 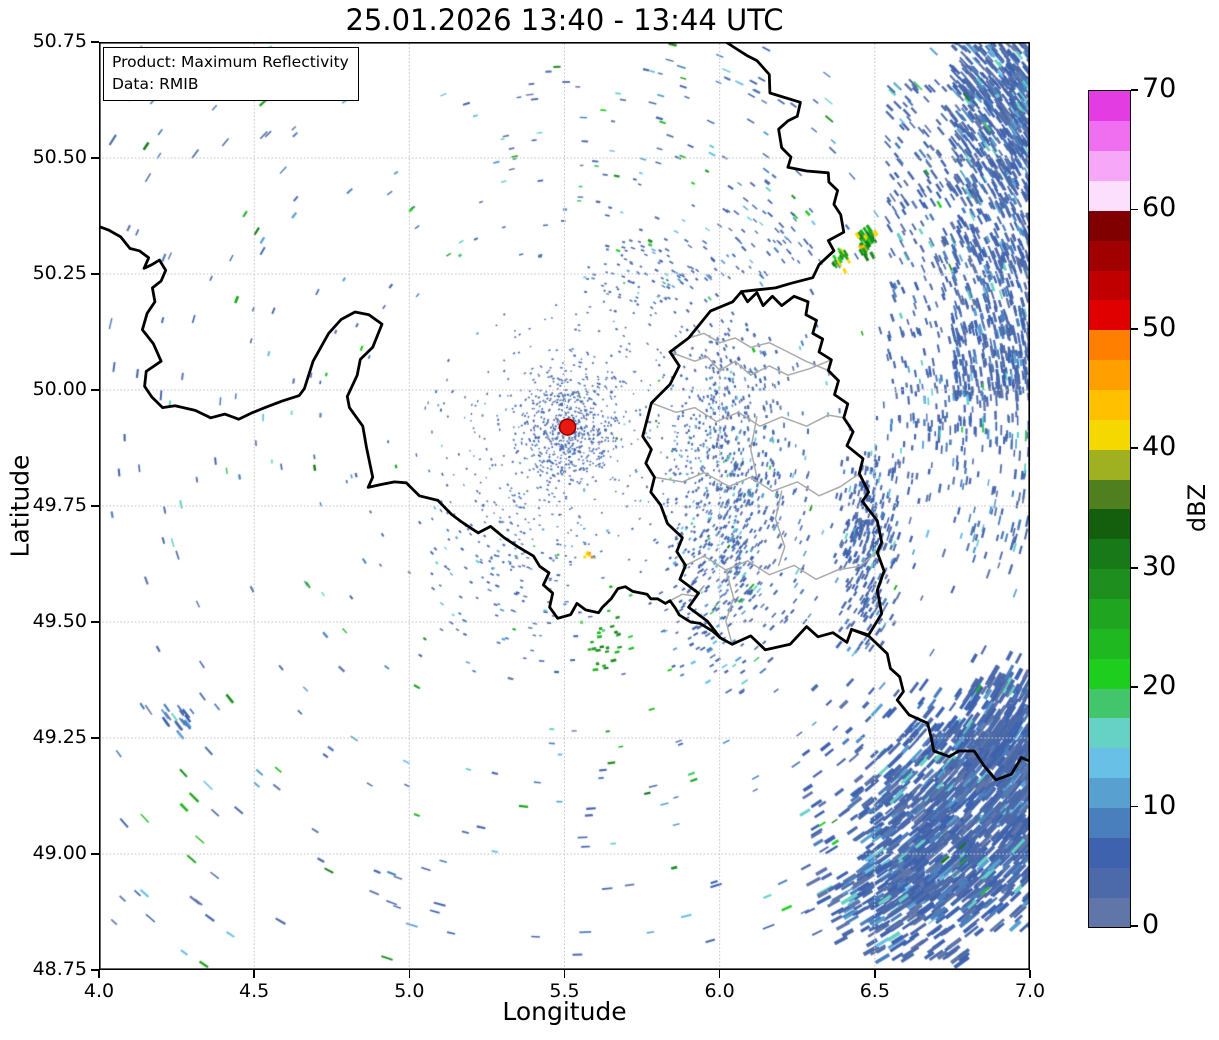 What do you see at coordinates (409, 991) in the screenshot?
I see `x-tick-label: 5.0` at bounding box center [409, 991].